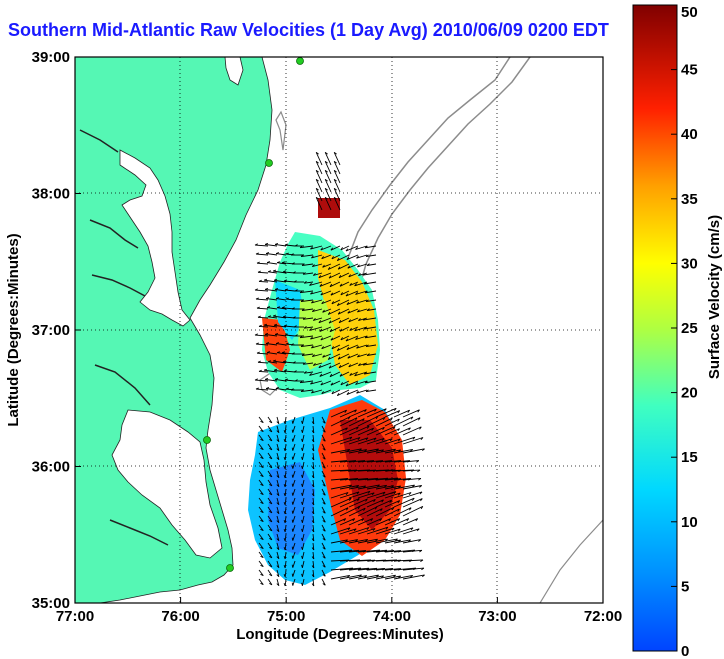 This screenshot has width=724, height=659. Describe the element at coordinates (497, 616) in the screenshot. I see `x-tick-label: 73:00` at that location.